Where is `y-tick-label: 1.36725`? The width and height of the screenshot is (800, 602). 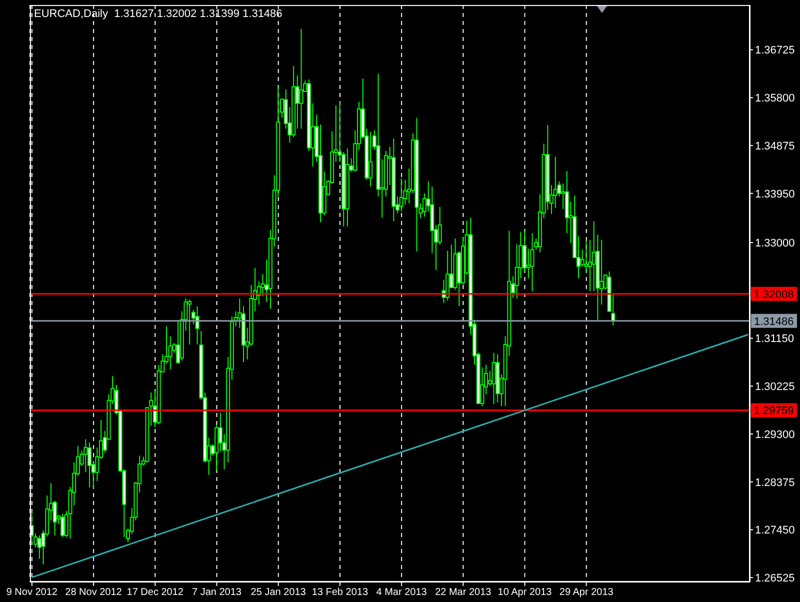 y-tick-label: 1.36725 is located at coordinates (775, 50).